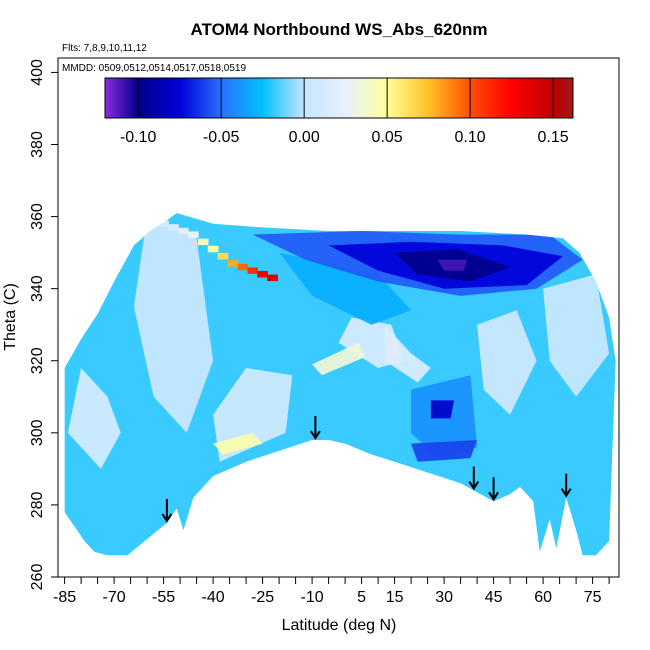 The width and height of the screenshot is (650, 650). Describe the element at coordinates (221, 137) in the screenshot. I see `colorbar-tick-label-1: -0.05` at that location.